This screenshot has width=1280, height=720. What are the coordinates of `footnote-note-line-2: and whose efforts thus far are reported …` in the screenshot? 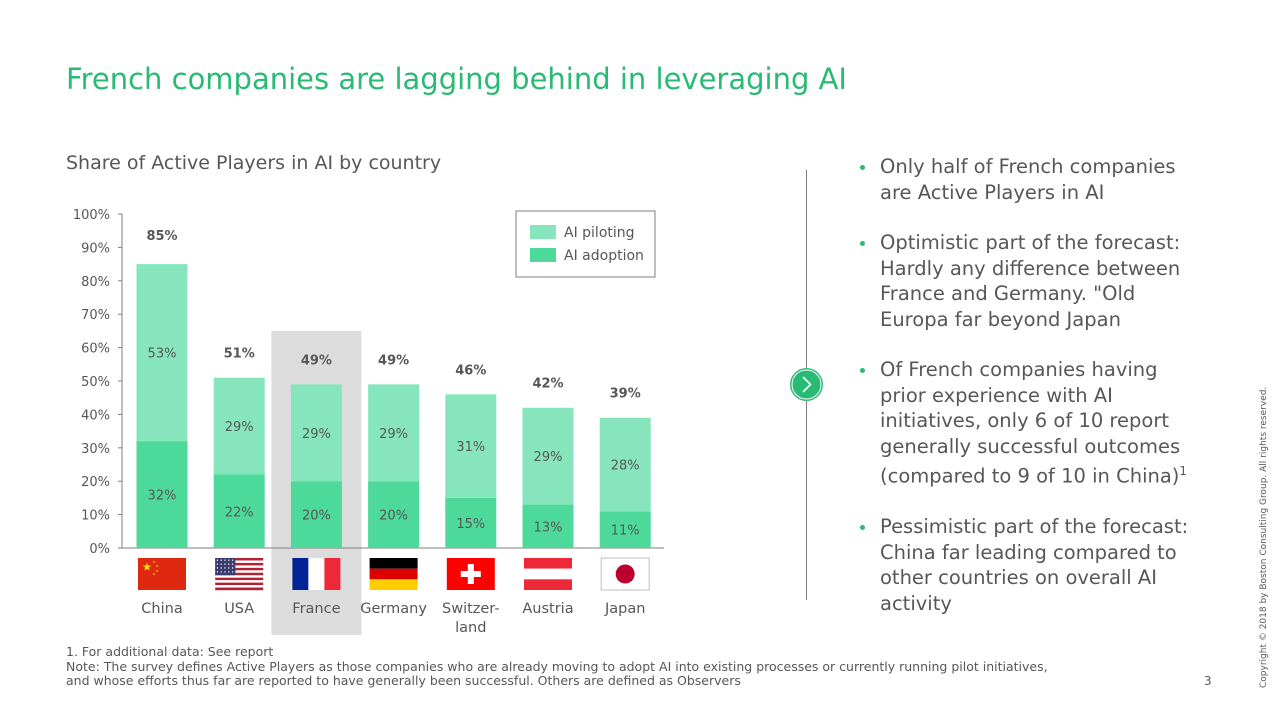 It's located at (403, 680).